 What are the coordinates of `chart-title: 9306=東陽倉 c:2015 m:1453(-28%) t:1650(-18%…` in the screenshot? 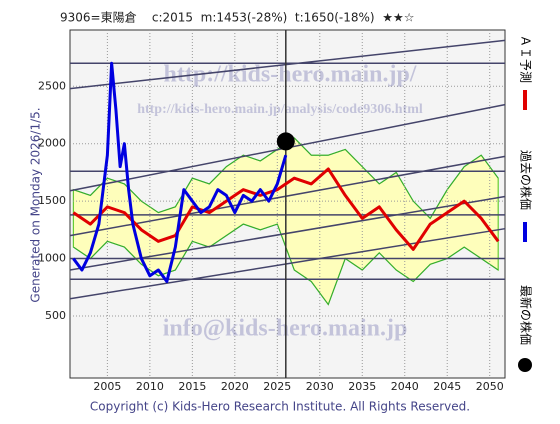 It's located at (237, 17).